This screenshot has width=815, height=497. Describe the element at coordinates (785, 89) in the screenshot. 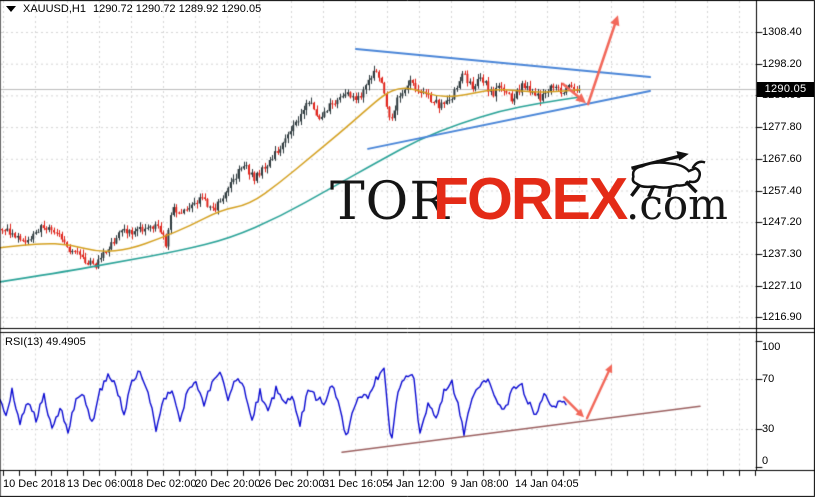

I see `current-price-badge: 1290.05` at that location.